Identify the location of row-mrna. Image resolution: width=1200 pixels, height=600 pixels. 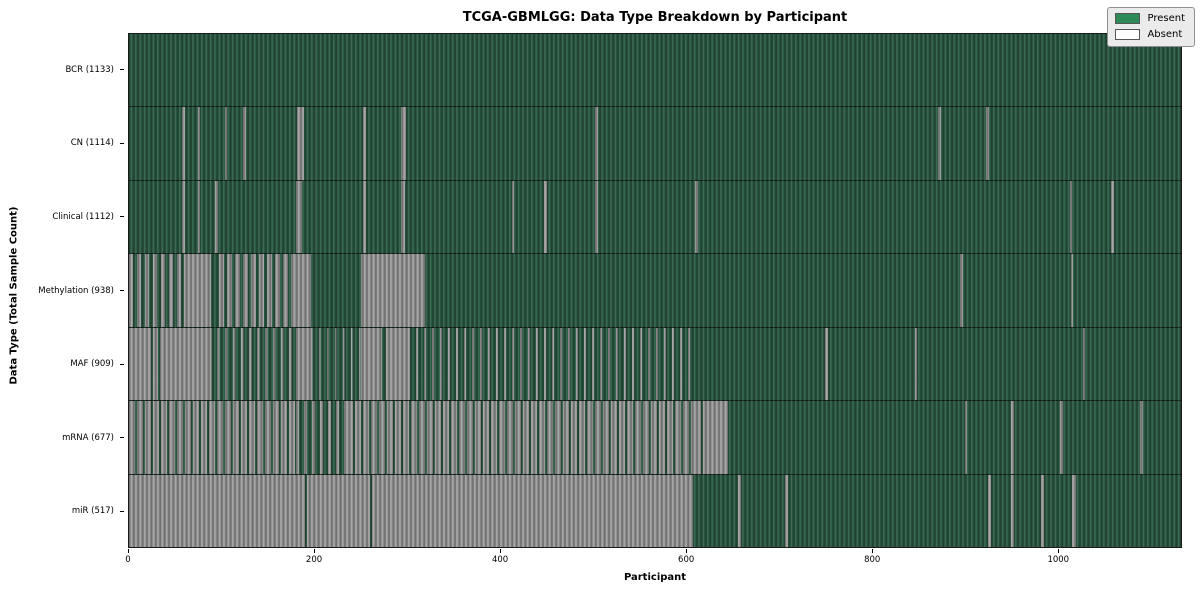
(655, 437).